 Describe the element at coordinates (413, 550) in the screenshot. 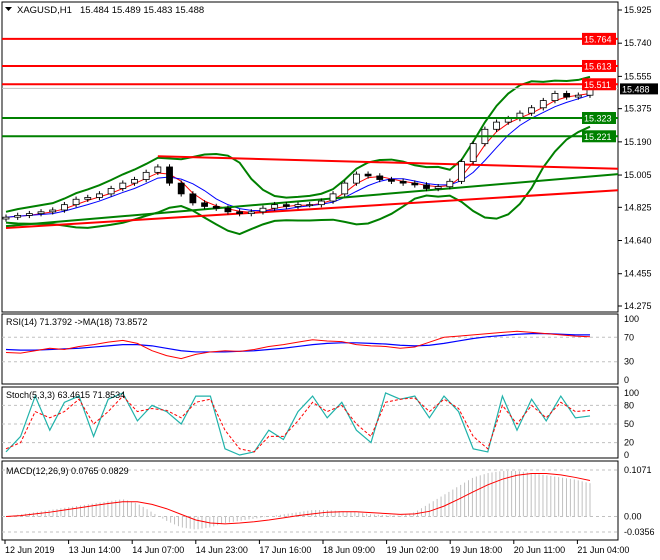

I see `x-tick-label: 19 Jun 02:00` at that location.